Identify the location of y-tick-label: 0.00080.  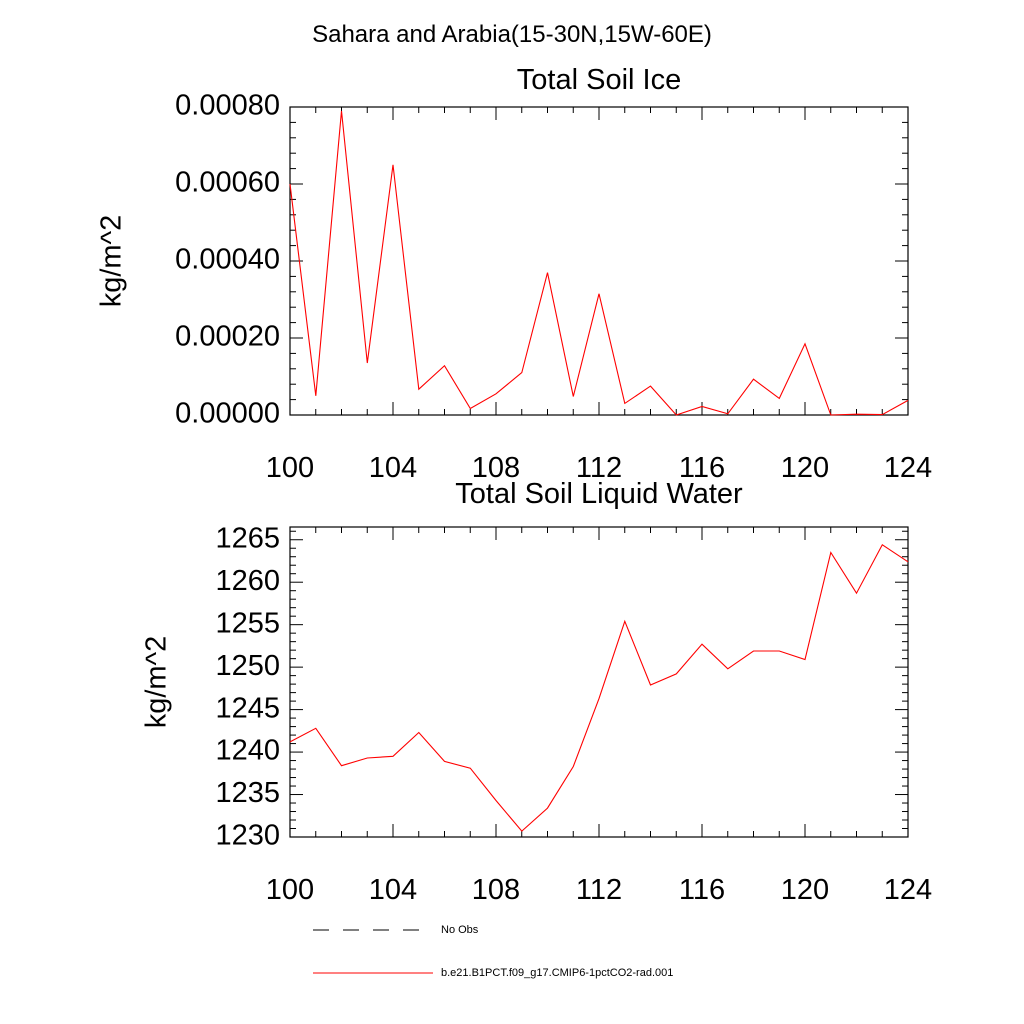
(227, 106).